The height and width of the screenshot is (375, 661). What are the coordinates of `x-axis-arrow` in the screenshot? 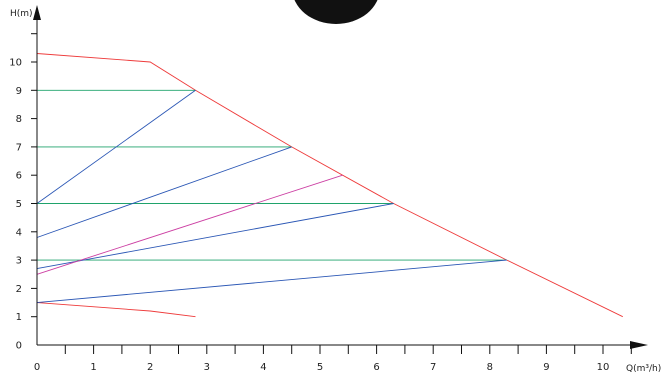 It's located at (639, 345).